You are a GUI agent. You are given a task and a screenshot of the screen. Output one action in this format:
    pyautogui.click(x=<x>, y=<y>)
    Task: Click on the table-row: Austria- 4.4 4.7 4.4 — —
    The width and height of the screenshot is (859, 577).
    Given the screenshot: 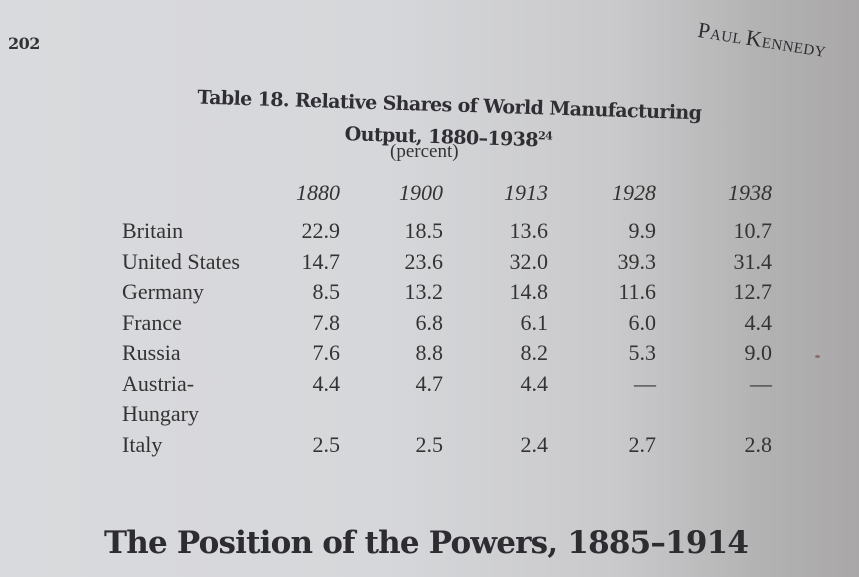 What is the action you would take?
    pyautogui.click(x=447, y=384)
    